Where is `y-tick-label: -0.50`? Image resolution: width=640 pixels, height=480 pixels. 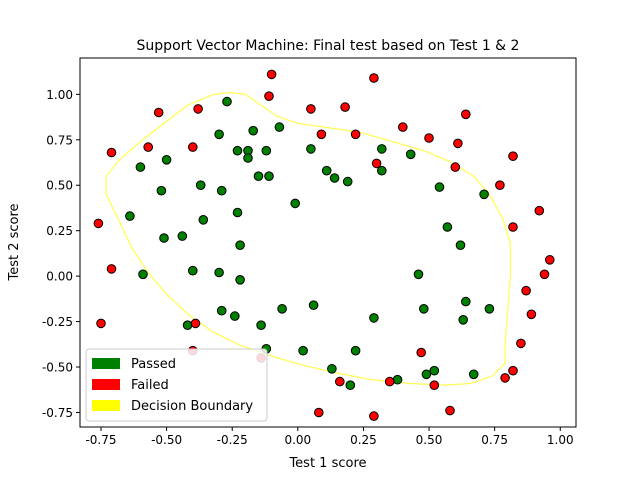 y-tick-label: -0.50 is located at coordinates (57, 368).